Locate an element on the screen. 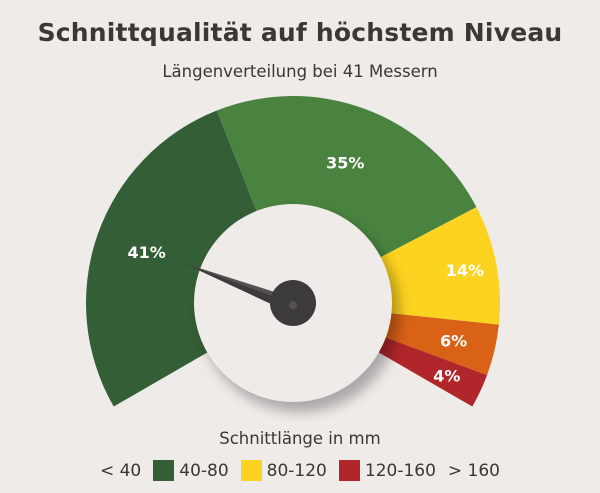 Image resolution: width=600 pixels, height=493 pixels. legend-item-120-160: 120-160 is located at coordinates (387, 470).